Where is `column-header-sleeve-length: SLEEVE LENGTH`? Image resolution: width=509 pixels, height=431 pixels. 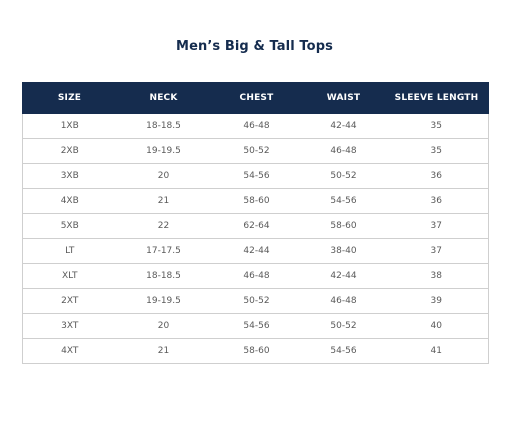
column-header-sleeve-length: SLEEVE LENGTH is located at coordinates (436, 98).